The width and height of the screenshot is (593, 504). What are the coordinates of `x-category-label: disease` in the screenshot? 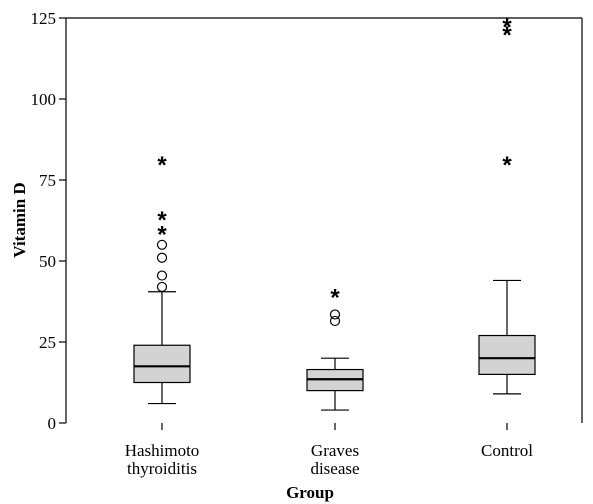 It's located at (334, 468).